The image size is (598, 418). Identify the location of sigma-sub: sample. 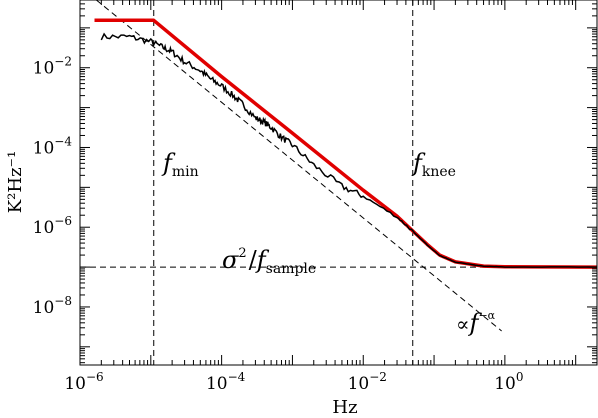
(291, 269).